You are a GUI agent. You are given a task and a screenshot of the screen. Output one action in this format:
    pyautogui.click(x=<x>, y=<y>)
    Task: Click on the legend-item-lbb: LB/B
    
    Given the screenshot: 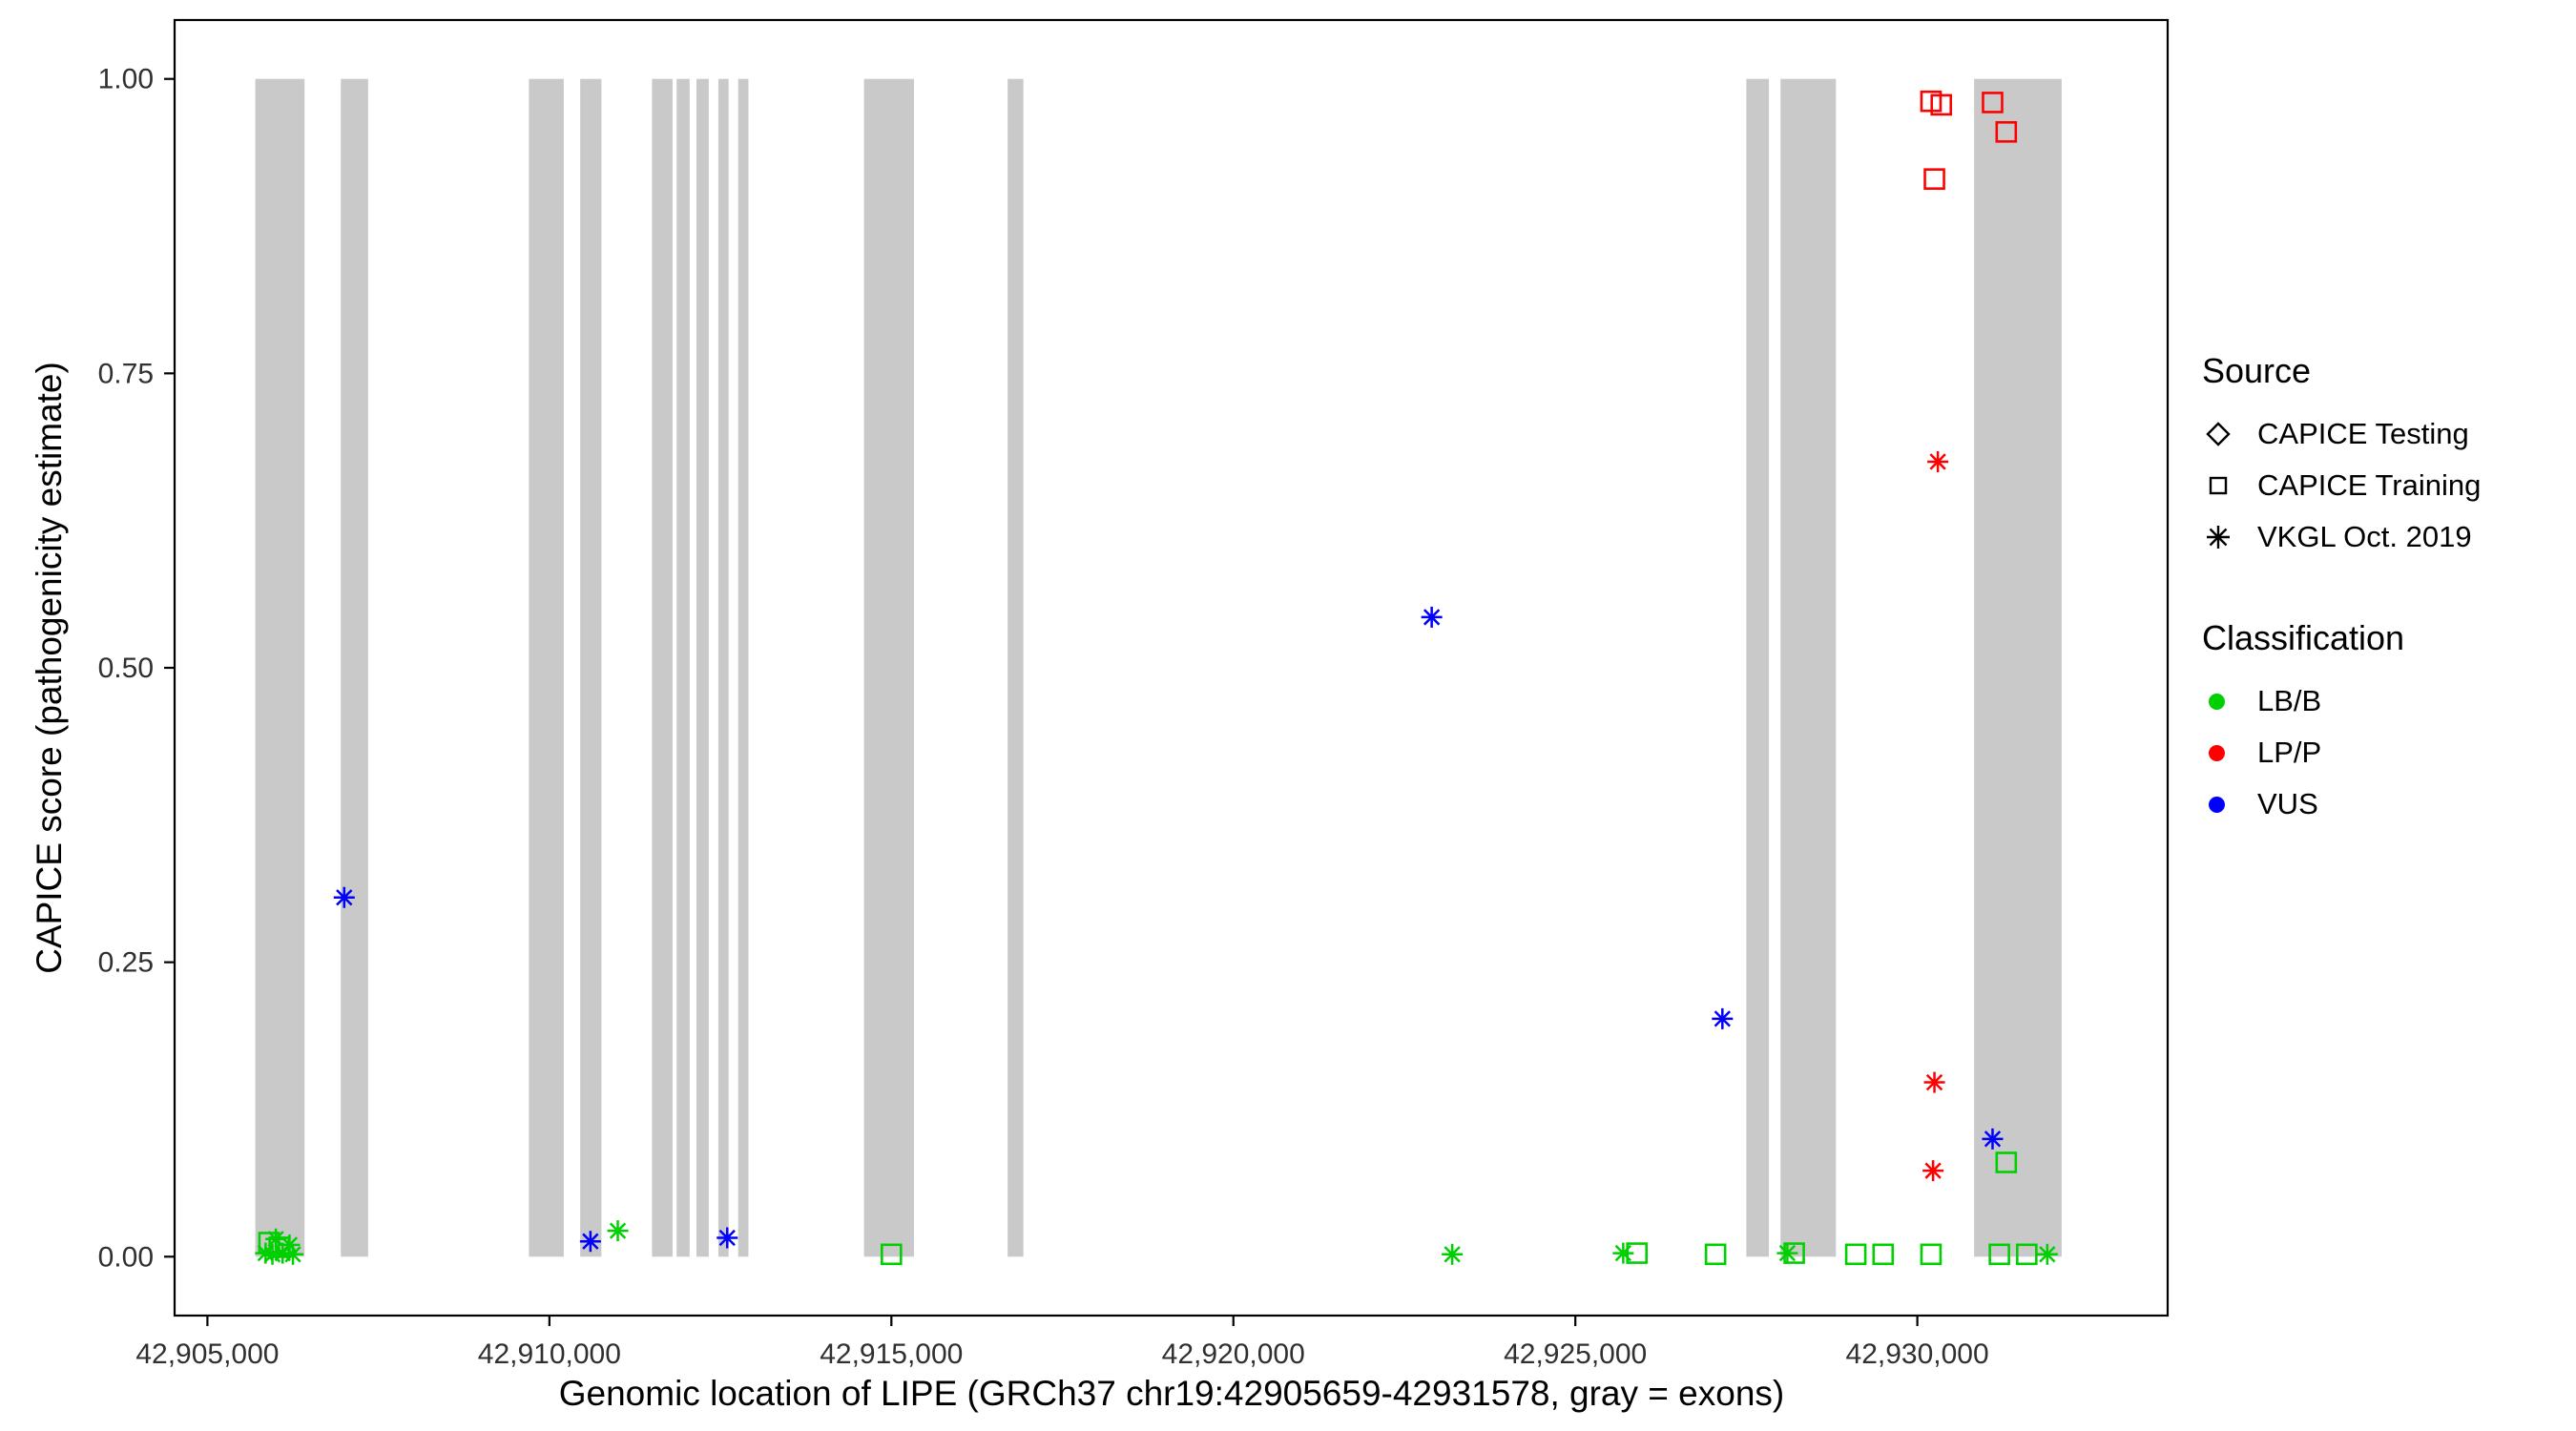 What is the action you would take?
    pyautogui.click(x=2383, y=701)
    